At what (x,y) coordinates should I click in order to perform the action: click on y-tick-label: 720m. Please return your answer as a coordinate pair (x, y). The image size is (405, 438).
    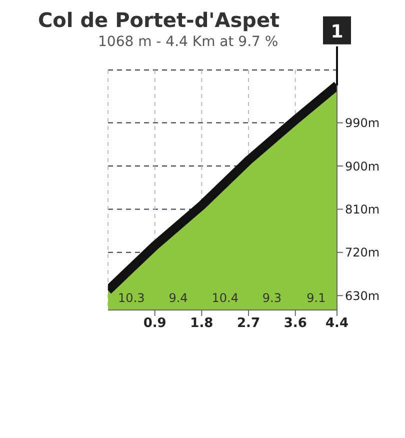
    Looking at the image, I should click on (362, 253).